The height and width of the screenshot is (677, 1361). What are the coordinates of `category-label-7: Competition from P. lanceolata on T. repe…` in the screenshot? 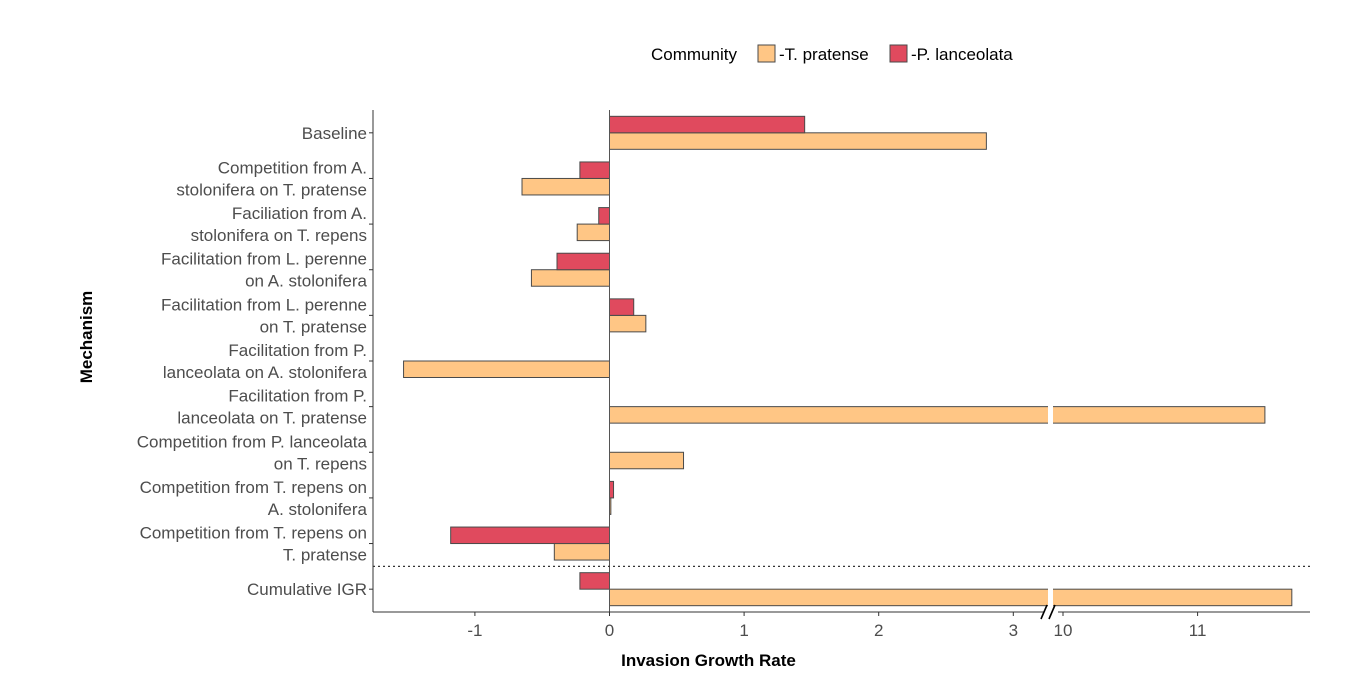 It's located at (252, 452).